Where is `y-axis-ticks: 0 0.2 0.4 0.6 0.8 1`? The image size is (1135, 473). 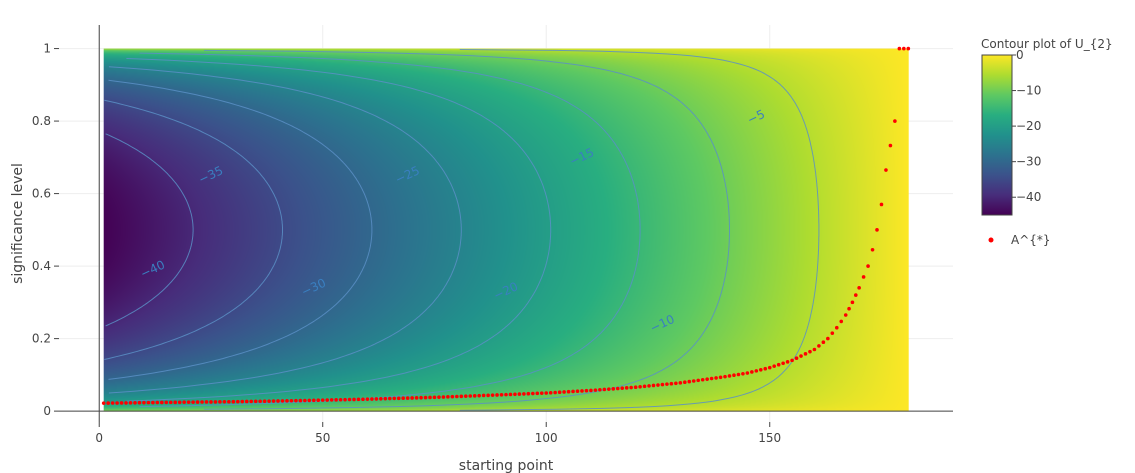
y-axis-ticks: 0 0.2 0.4 0.6 0.8 1 is located at coordinates (45, 230).